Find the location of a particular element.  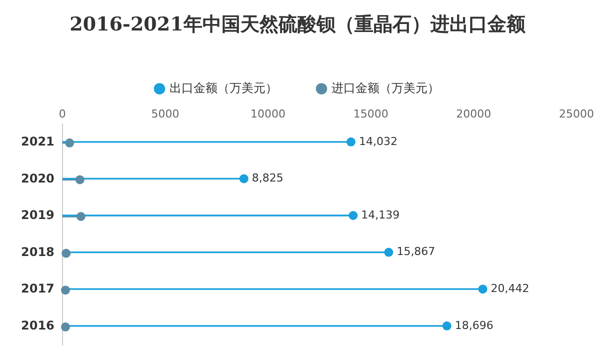

data-label: 14,139 is located at coordinates (380, 215).